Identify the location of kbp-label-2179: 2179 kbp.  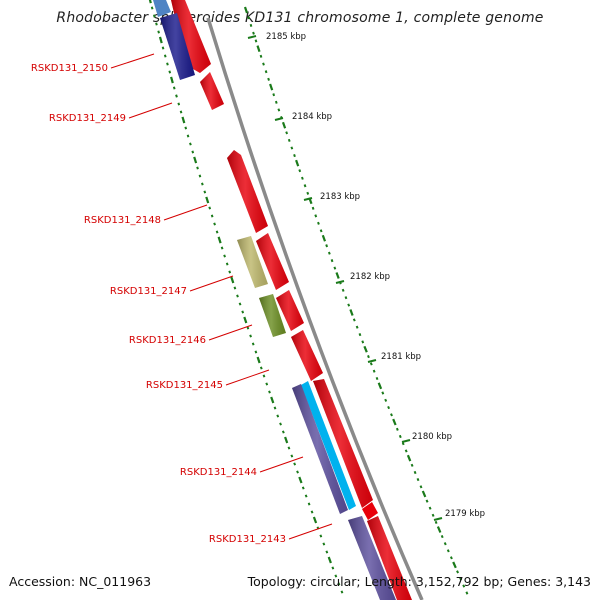
(465, 514).